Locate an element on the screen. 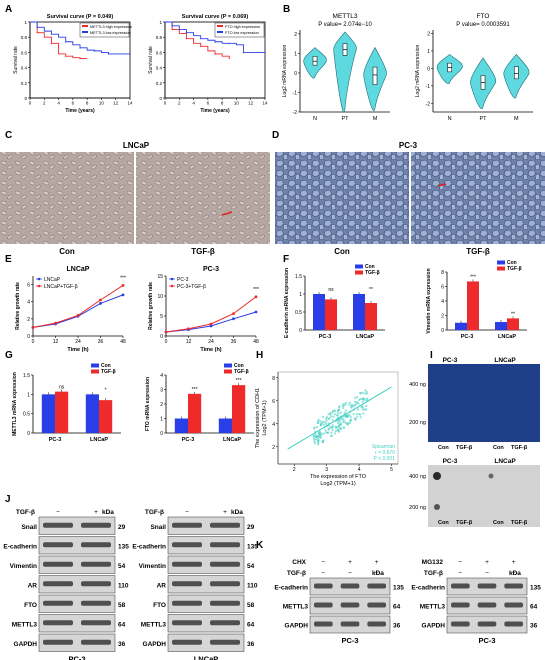 This screenshot has width=545, height=660. x-tick-label: 12 is located at coordinates (189, 342).